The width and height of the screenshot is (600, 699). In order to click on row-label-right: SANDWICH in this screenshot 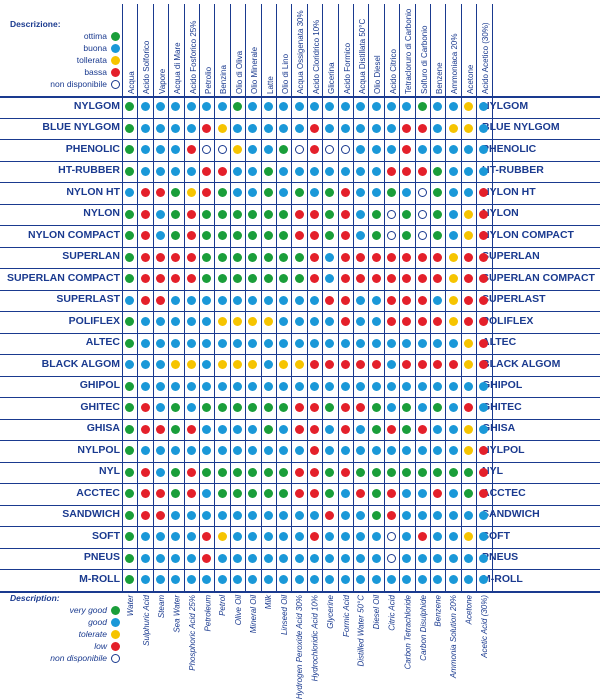, I will do `click(511, 514)`.